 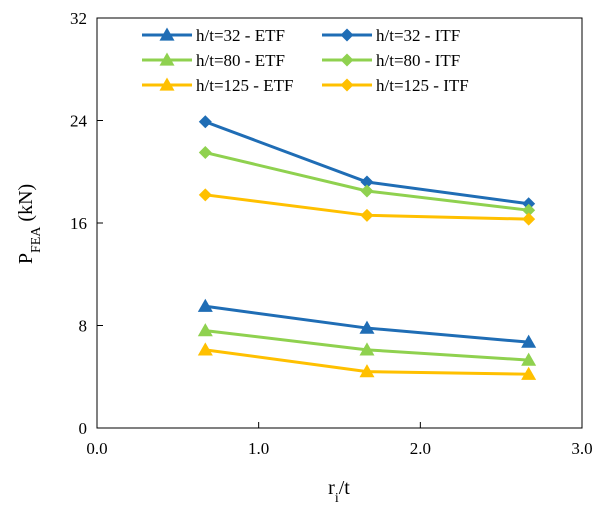 I want to click on legend-label: h/t=125 - ETF, so click(x=244, y=85).